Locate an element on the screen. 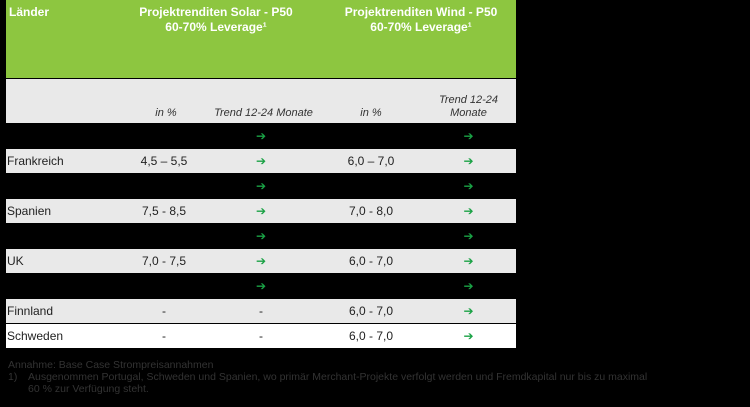  solar-header-leverage: 60-70% Leverage¹ is located at coordinates (216, 27).